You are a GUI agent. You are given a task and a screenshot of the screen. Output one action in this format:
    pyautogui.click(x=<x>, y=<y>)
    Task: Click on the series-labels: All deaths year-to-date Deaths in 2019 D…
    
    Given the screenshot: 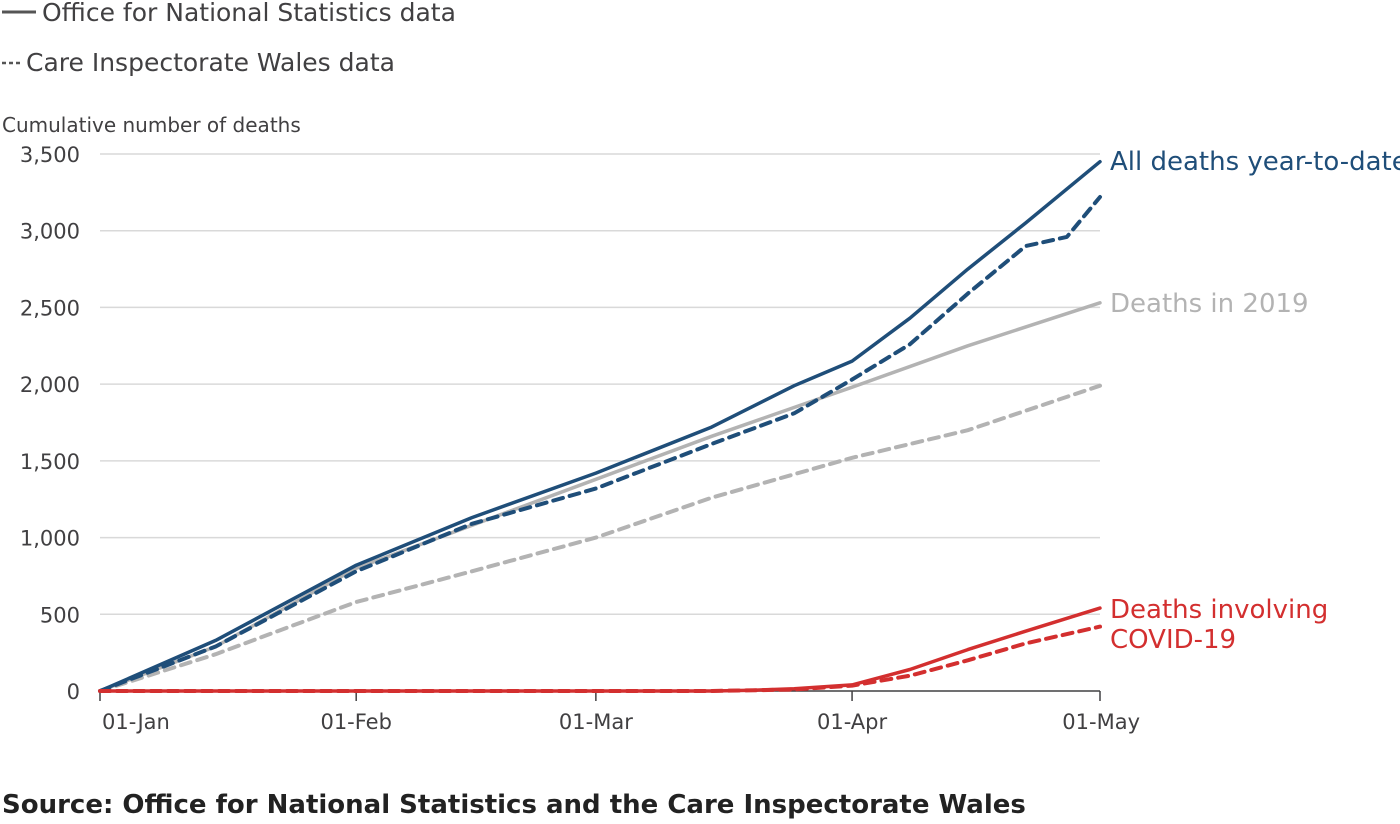 What is the action you would take?
    pyautogui.click(x=1255, y=401)
    